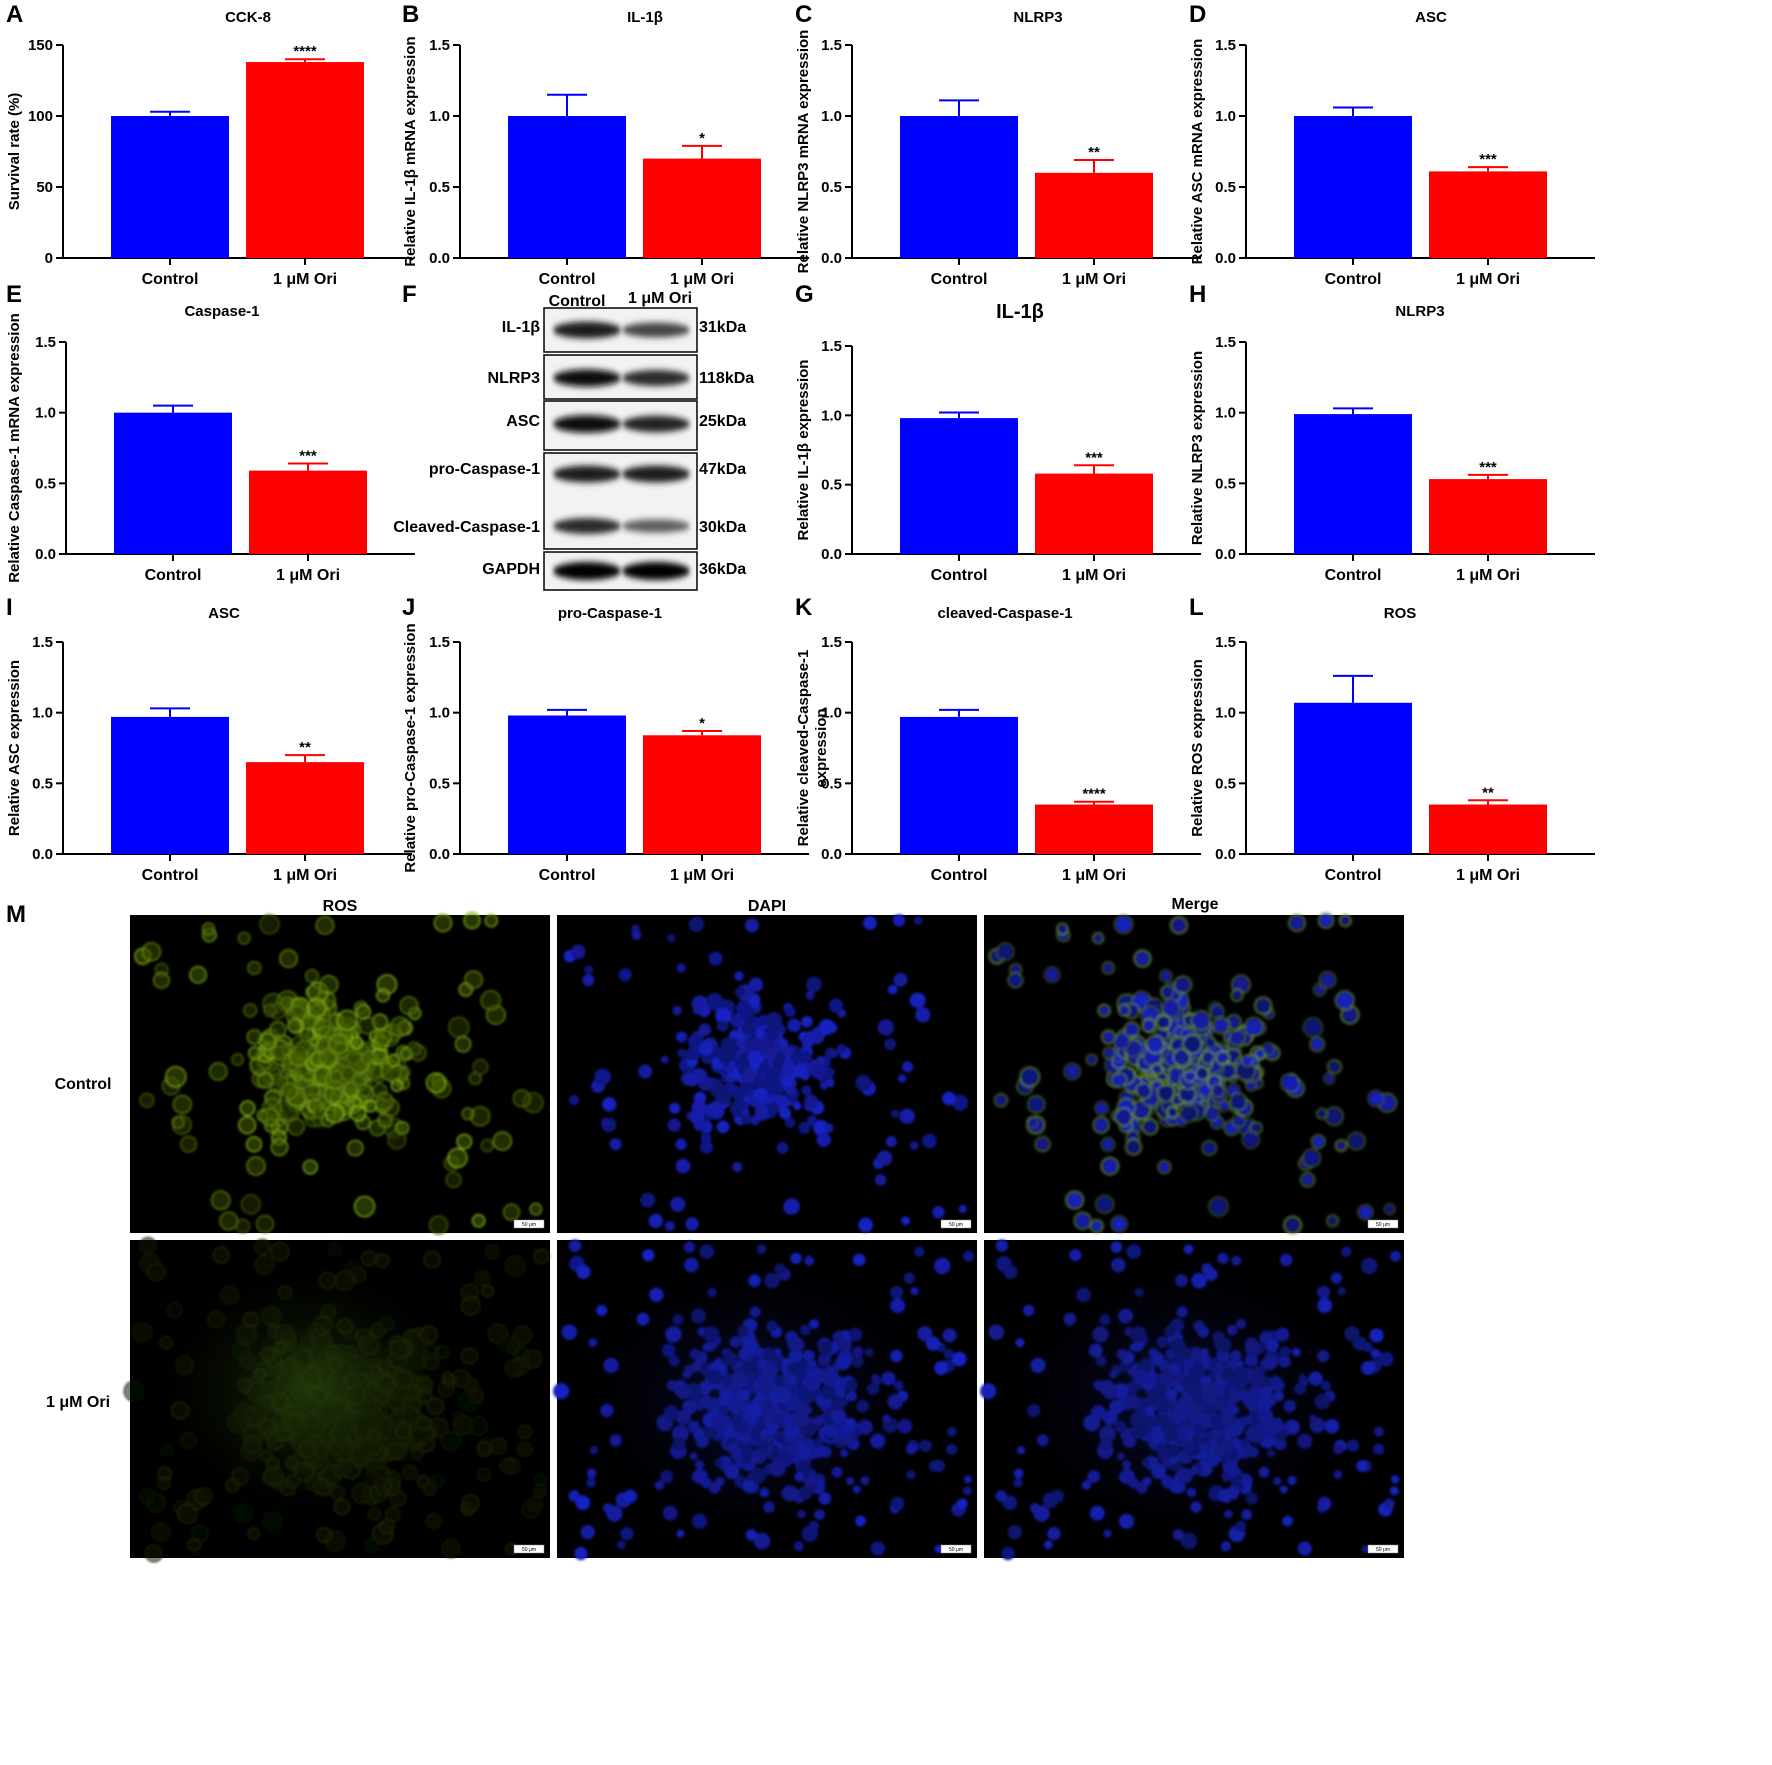 The width and height of the screenshot is (1772, 1765). What do you see at coordinates (514, 378) in the screenshot?
I see `blot-protein-label: NLRP3` at bounding box center [514, 378].